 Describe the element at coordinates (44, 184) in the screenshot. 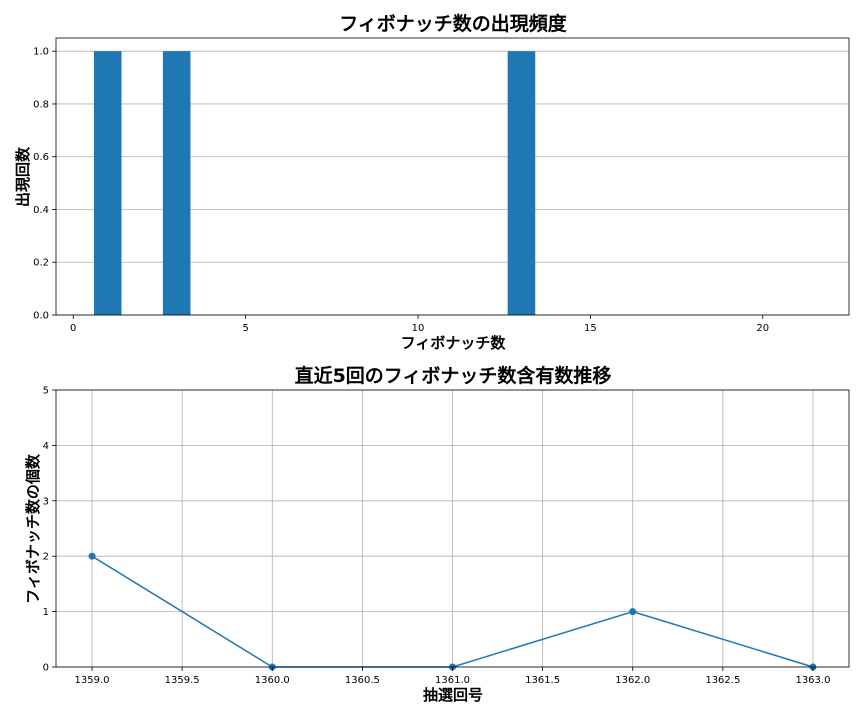

I see `bar-chart-y-ticks: 0.0 0.2 0.4 0.6 0.8 1.0` at that location.